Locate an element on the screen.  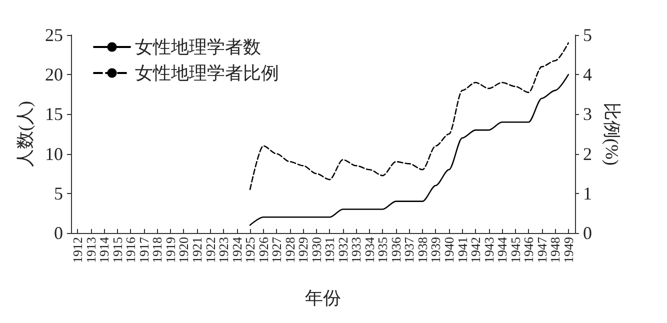
y-tick-label: 20 is located at coordinates (54, 74).